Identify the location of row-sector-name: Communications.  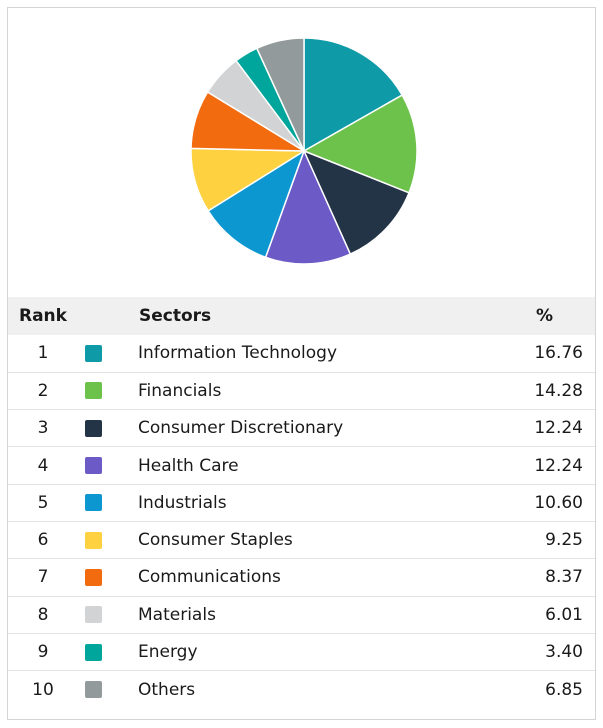
(209, 577).